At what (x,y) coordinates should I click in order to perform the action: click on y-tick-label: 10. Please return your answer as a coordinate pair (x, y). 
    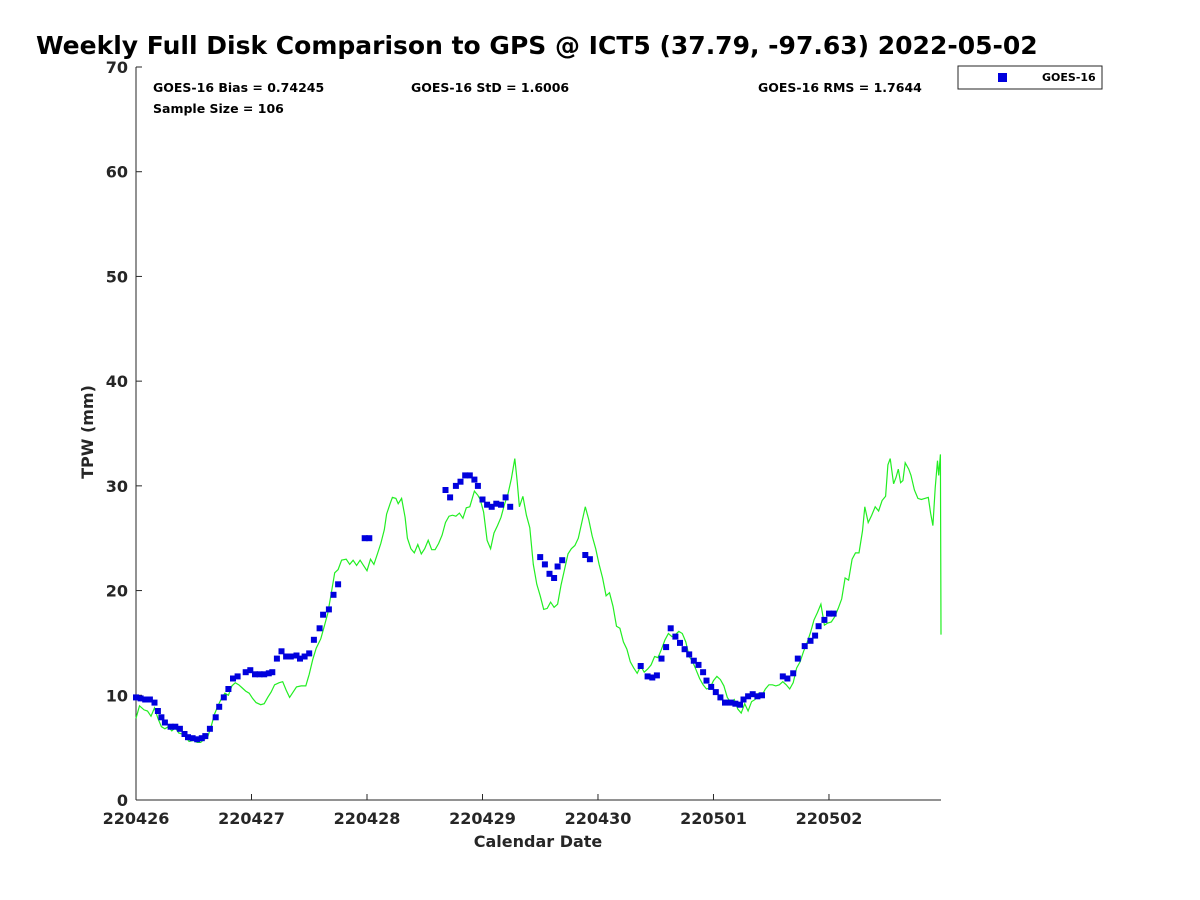
    Looking at the image, I should click on (117, 695).